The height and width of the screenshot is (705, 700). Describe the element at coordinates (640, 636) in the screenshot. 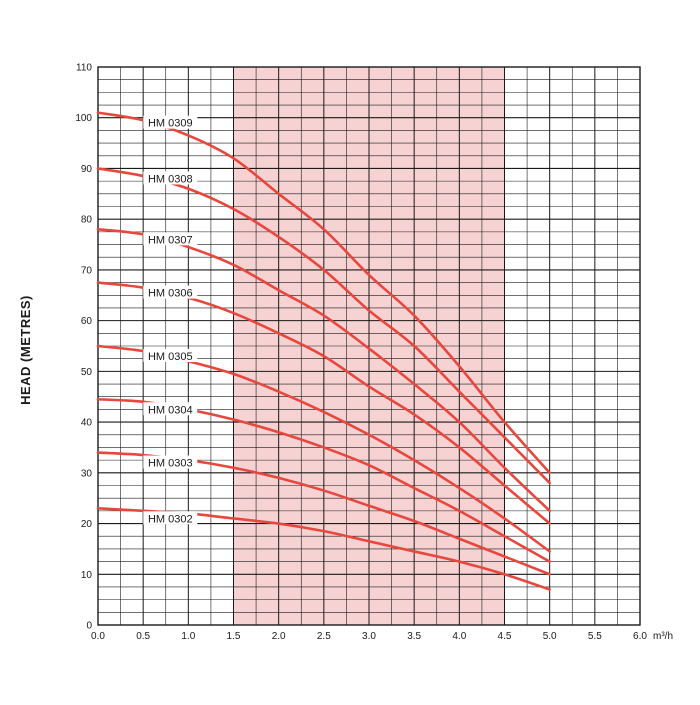

I see `x-tick-label: 6.0` at that location.